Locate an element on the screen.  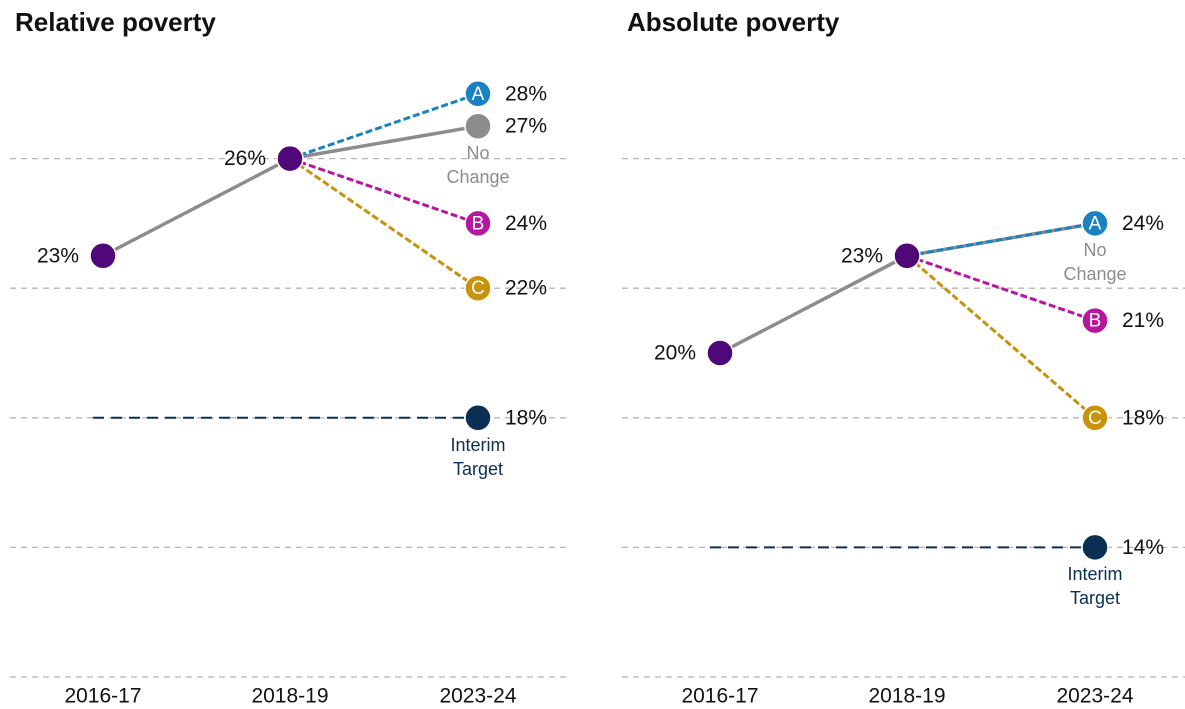
data-label: 26% is located at coordinates (245, 158).